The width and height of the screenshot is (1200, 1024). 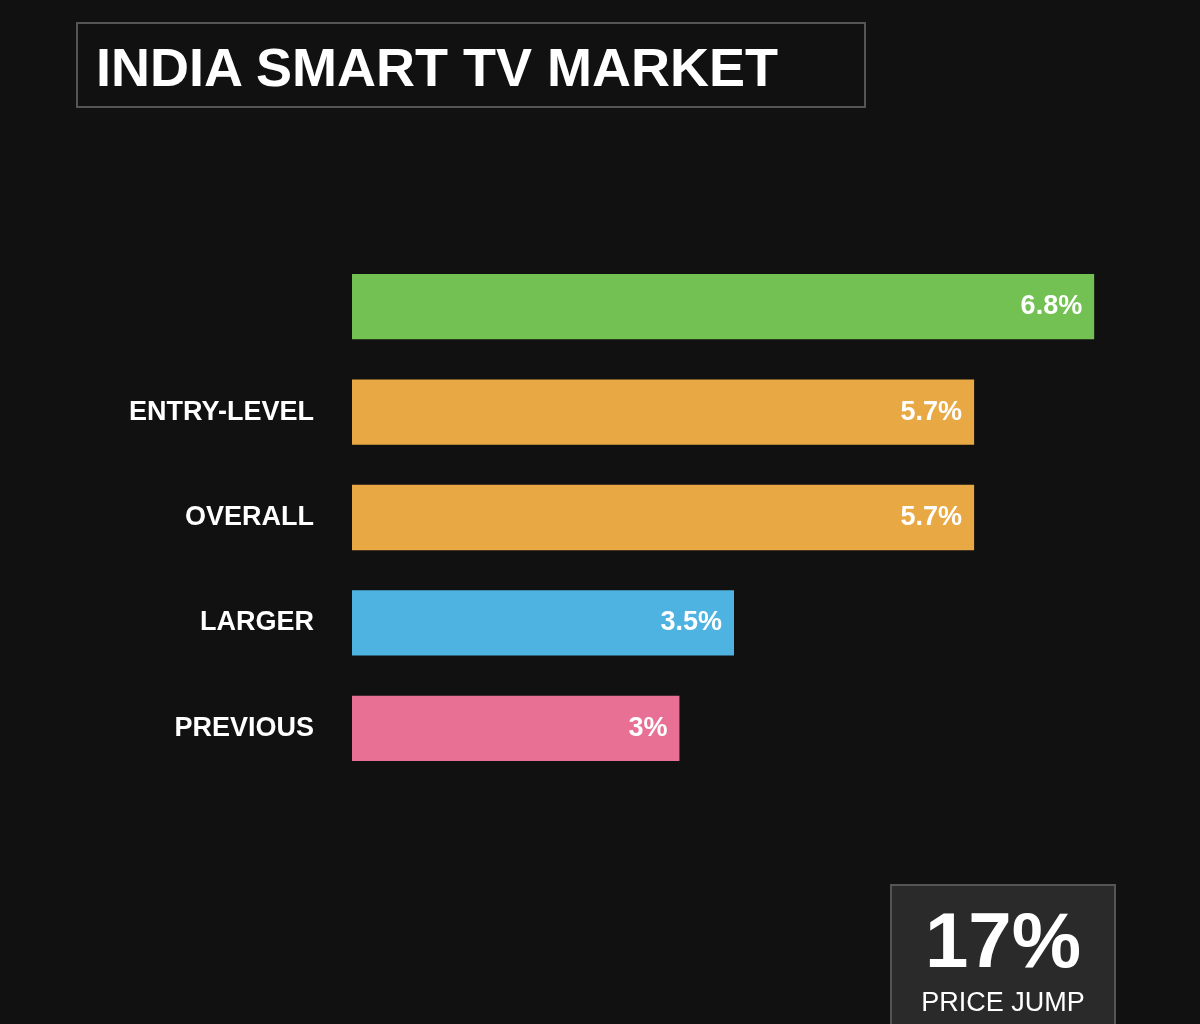 What do you see at coordinates (257, 621) in the screenshot?
I see `y-tick-label: LARGER` at bounding box center [257, 621].